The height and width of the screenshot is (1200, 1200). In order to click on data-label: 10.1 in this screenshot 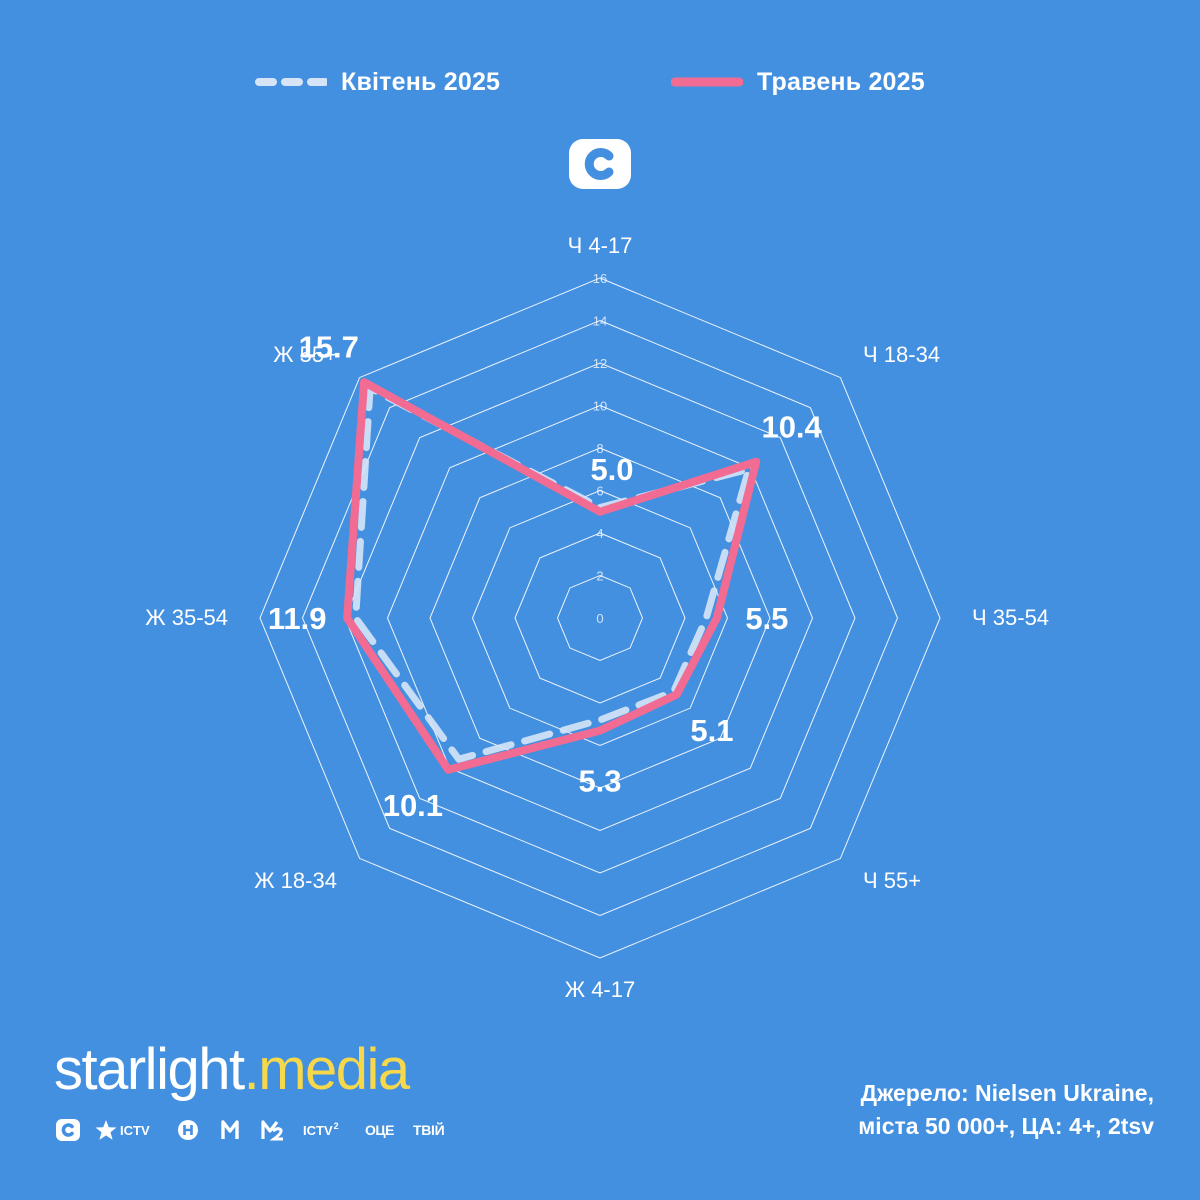, I will do `click(413, 805)`.